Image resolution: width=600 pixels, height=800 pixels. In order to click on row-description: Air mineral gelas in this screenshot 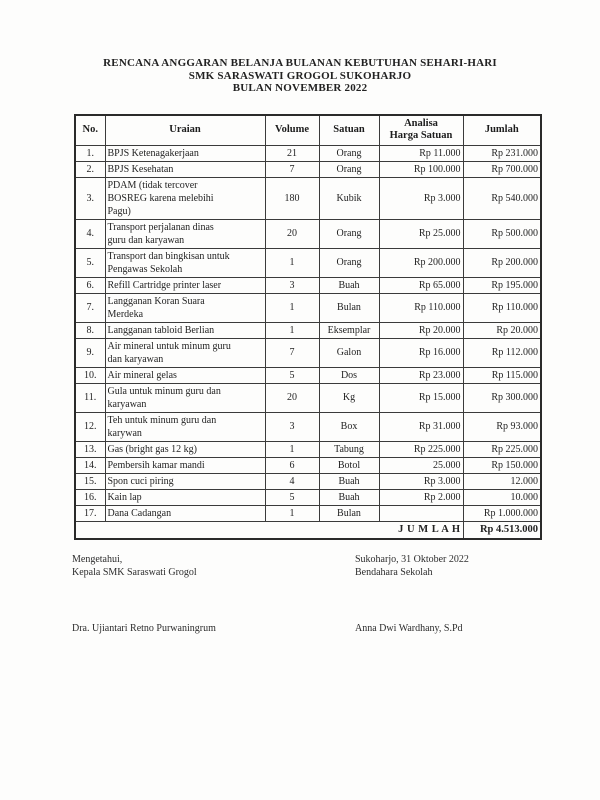, I will do `click(185, 375)`.